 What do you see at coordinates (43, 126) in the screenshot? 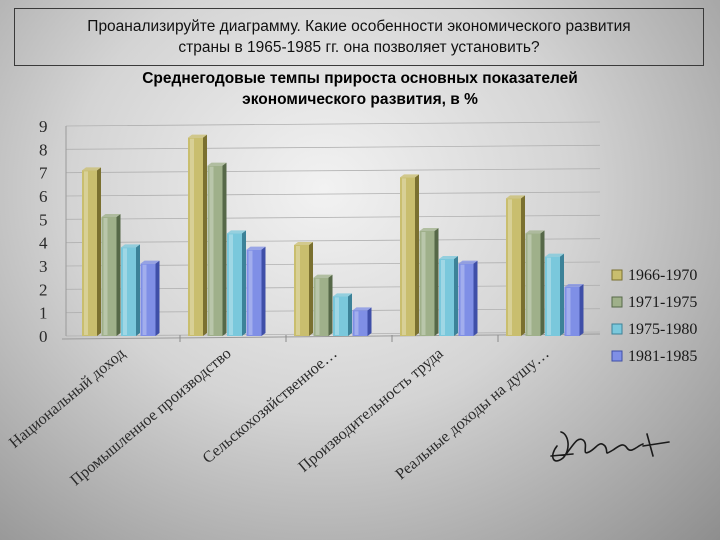
I see `y-tick-label: 9` at bounding box center [43, 126].